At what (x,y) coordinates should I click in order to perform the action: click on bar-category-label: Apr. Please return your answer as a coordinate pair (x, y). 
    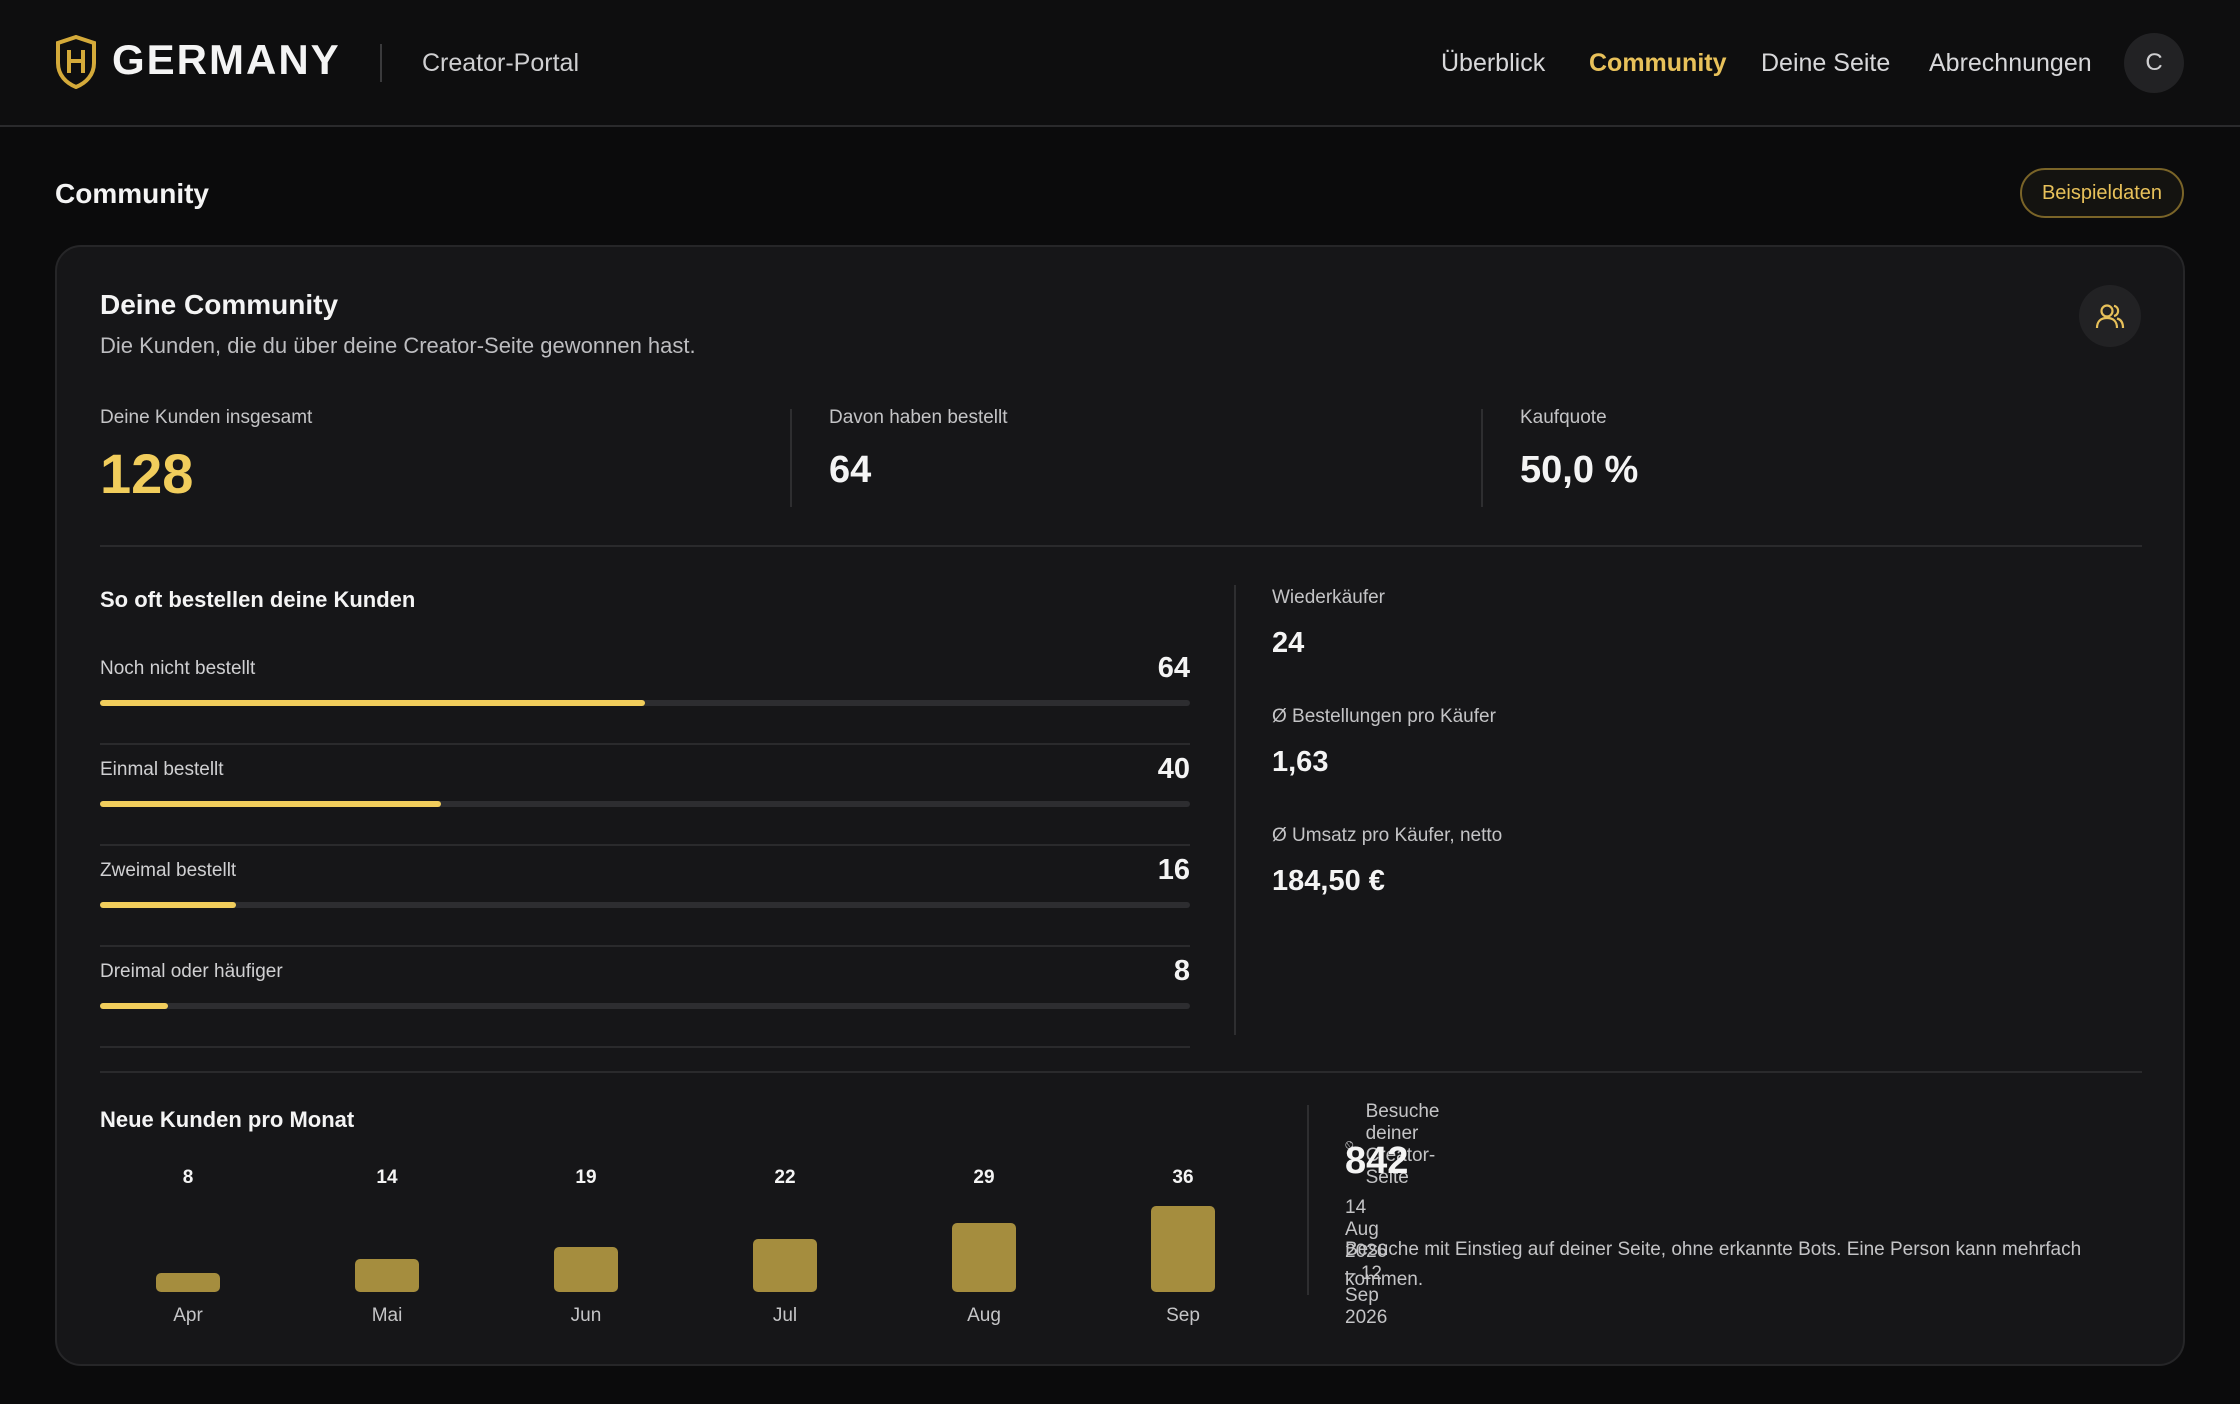
    Looking at the image, I should click on (188, 1315).